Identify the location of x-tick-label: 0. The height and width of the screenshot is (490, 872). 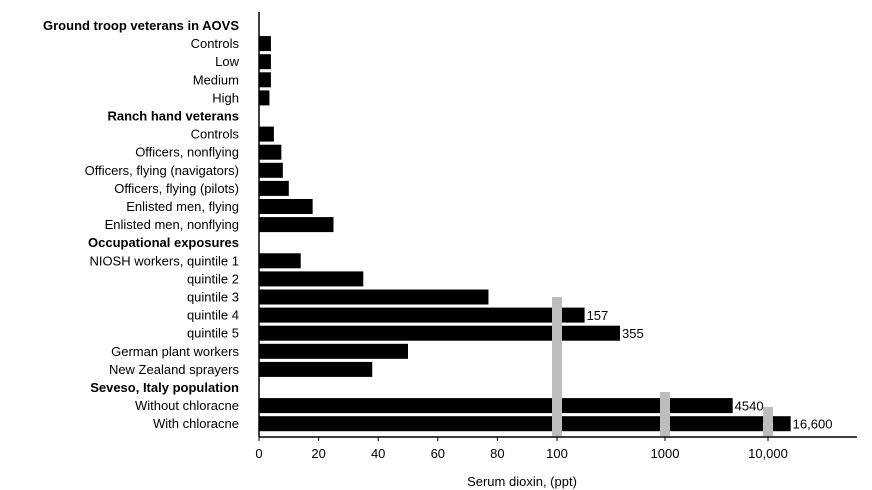
(258, 453).